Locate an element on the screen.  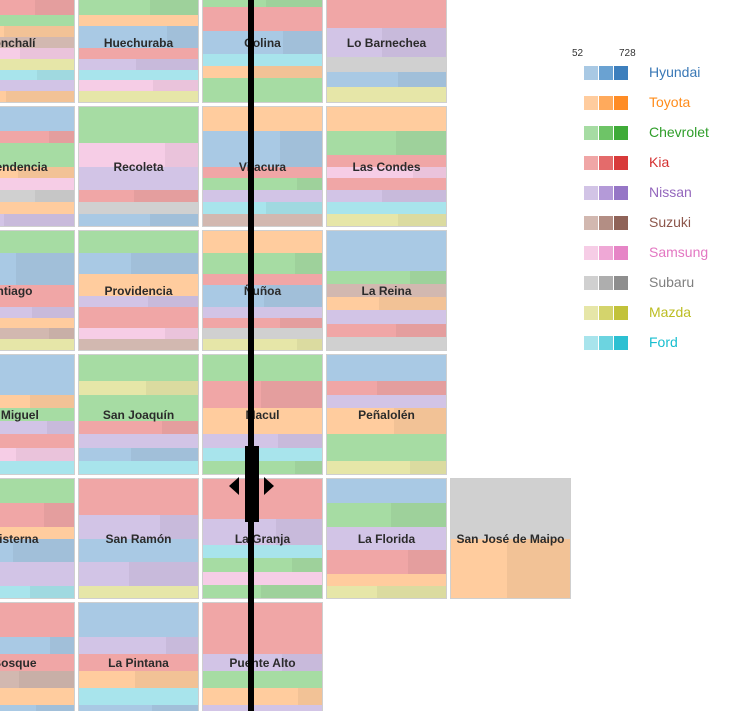
divider-drag-handle is located at coordinates (252, 484).